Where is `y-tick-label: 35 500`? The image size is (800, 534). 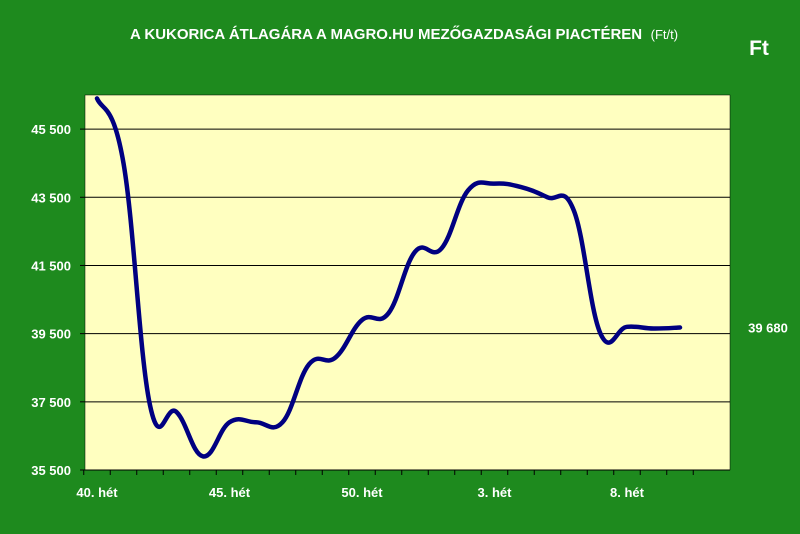
y-tick-label: 35 500 is located at coordinates (51, 470).